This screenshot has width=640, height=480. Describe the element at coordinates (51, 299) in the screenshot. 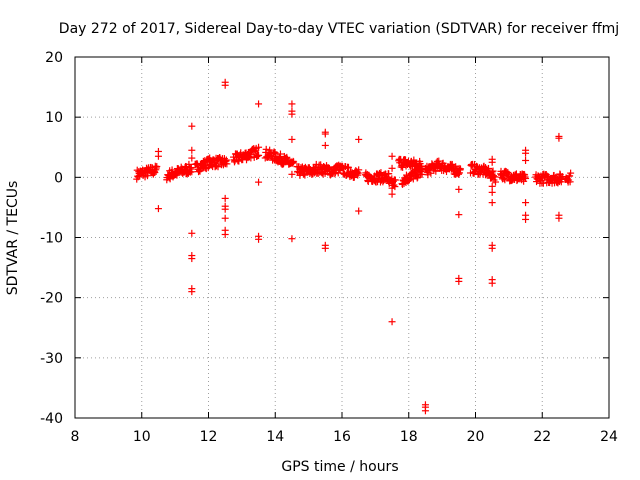

I see `y-tick-label: -20` at that location.